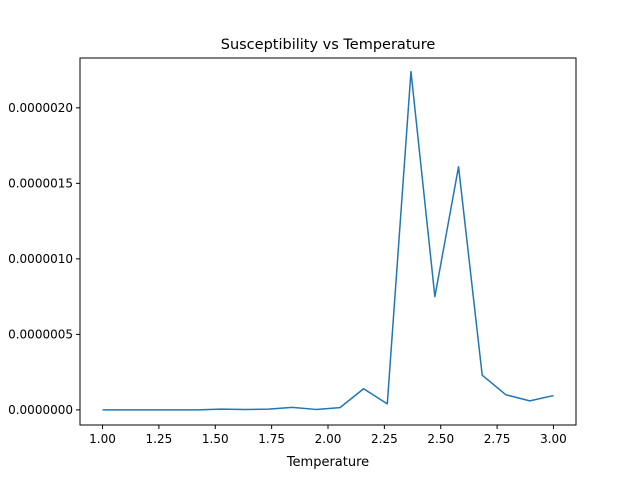  I want to click on y-tick-label: 0.0000010, so click(40, 259).